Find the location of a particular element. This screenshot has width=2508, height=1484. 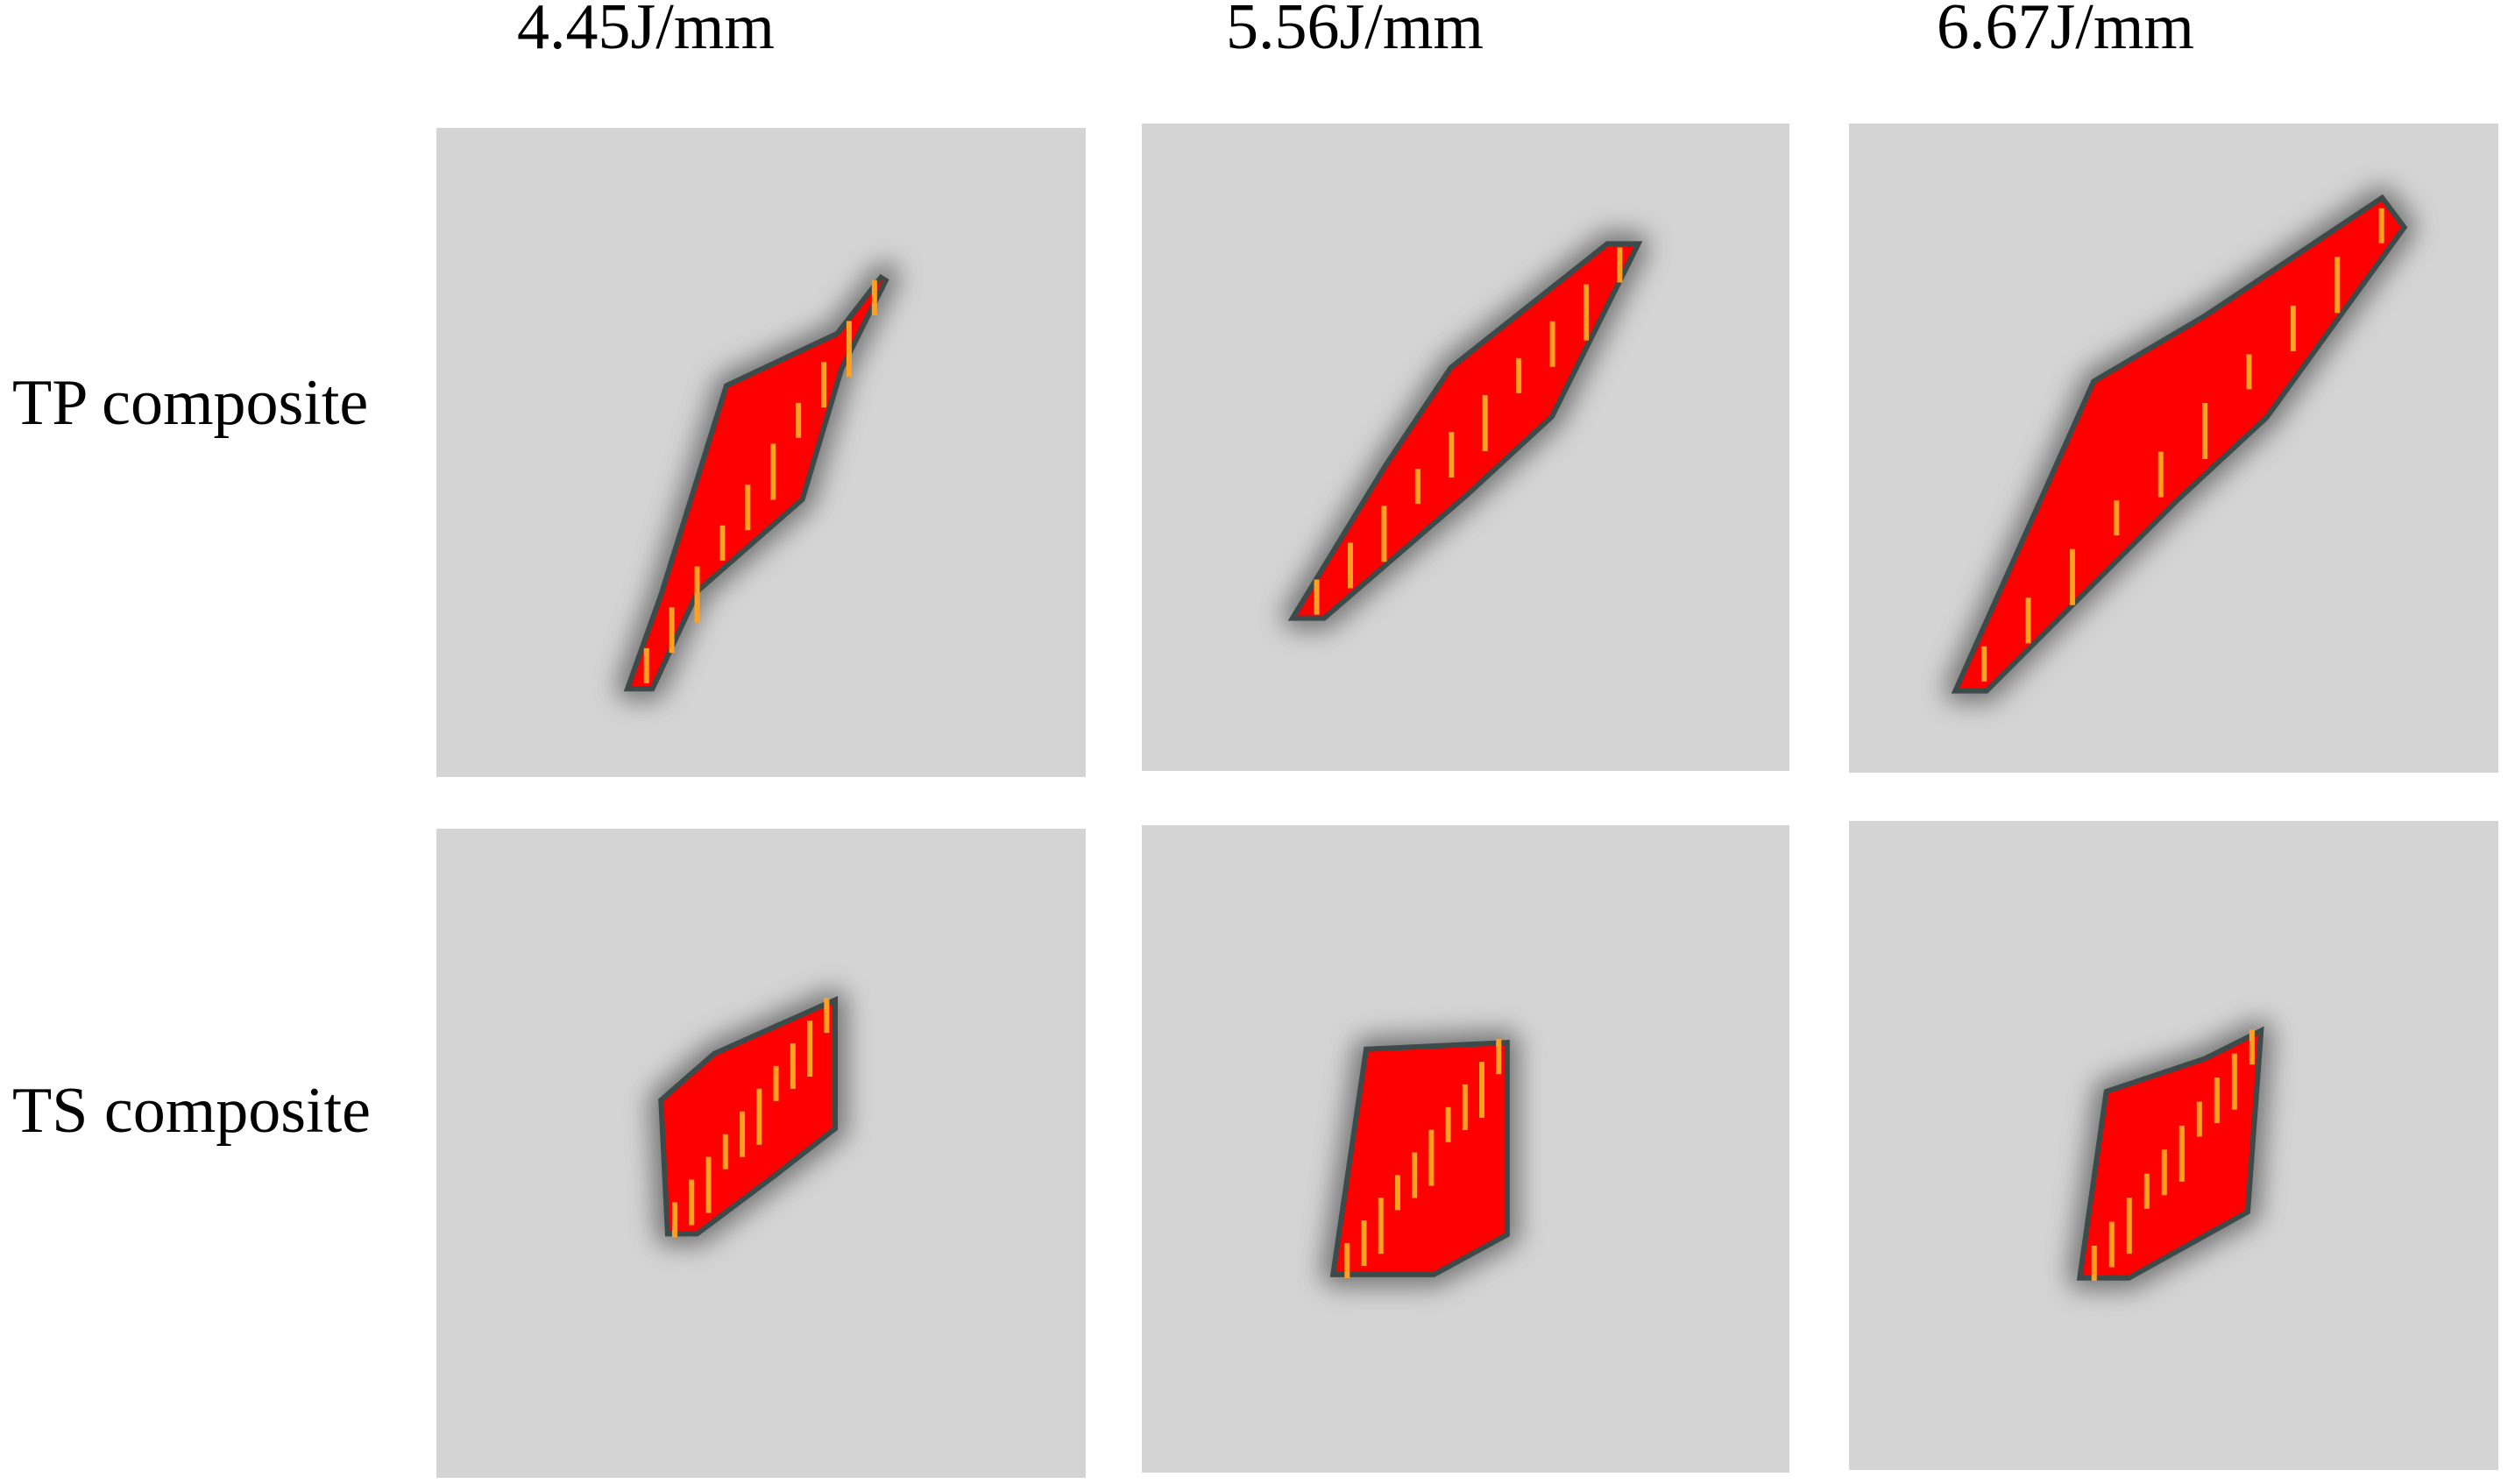

column-header: 5.56J/mm is located at coordinates (1355, 31).